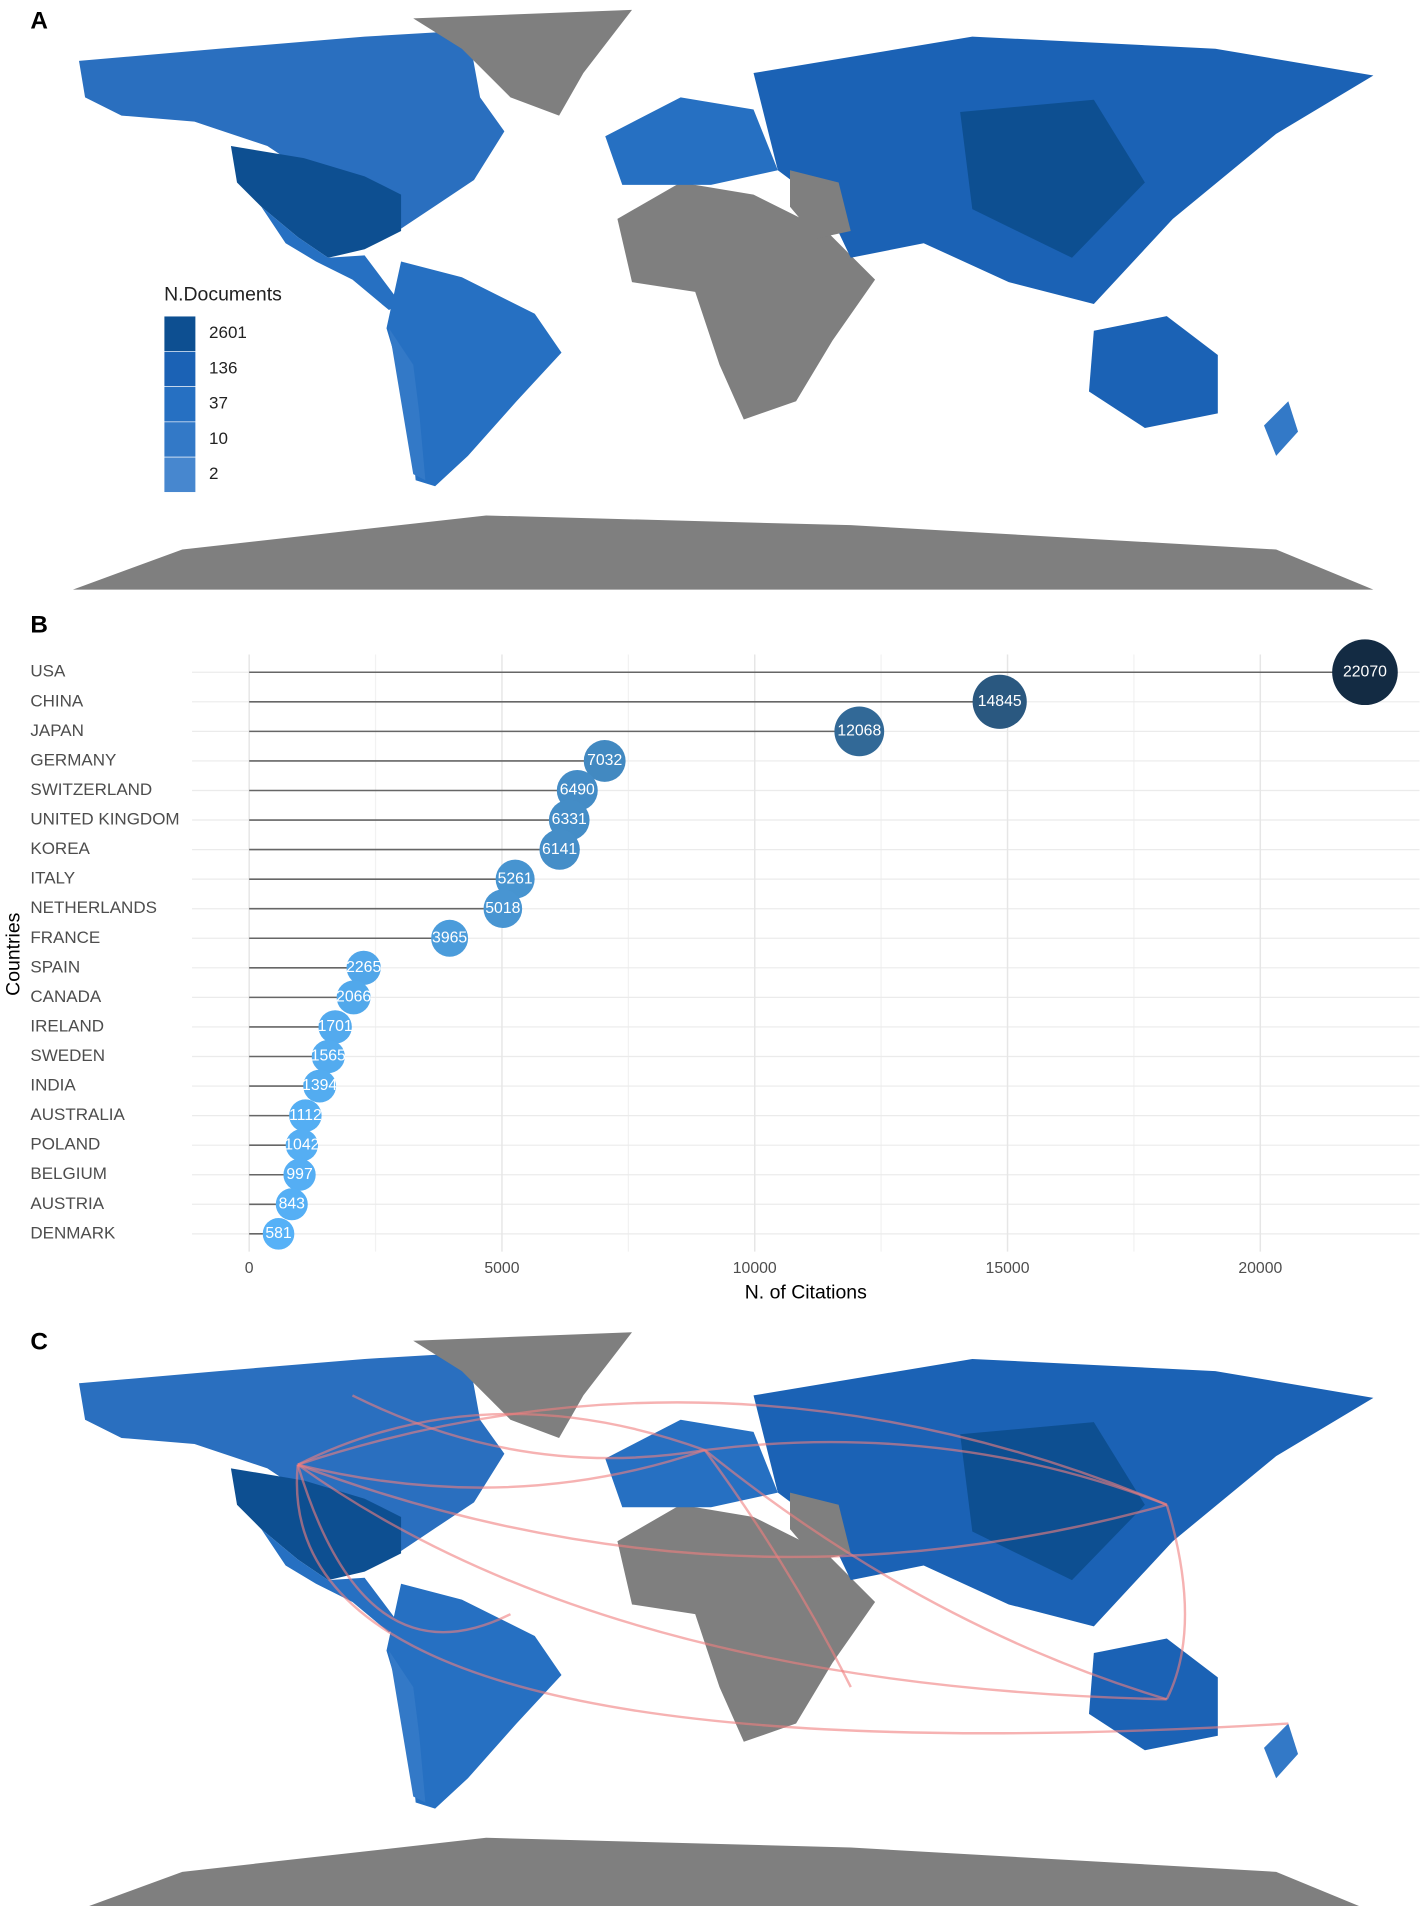  What do you see at coordinates (501, 1268) in the screenshot?
I see `x-tick-label: 5000` at bounding box center [501, 1268].